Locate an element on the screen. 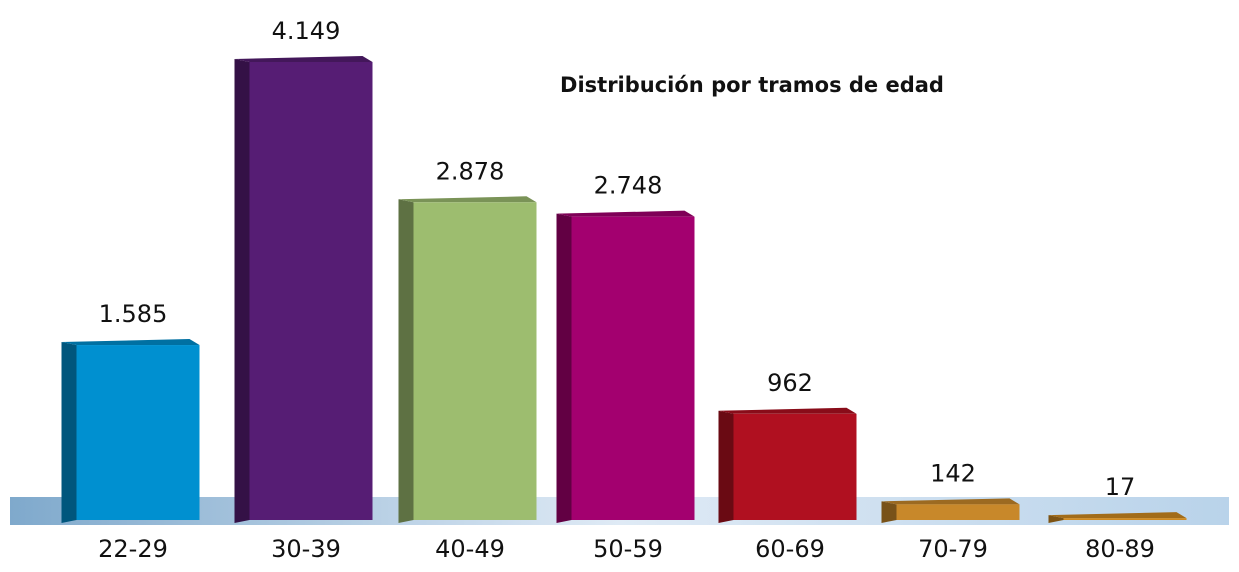 This screenshot has width=1239, height=572. value-label: 17 is located at coordinates (1120, 487).